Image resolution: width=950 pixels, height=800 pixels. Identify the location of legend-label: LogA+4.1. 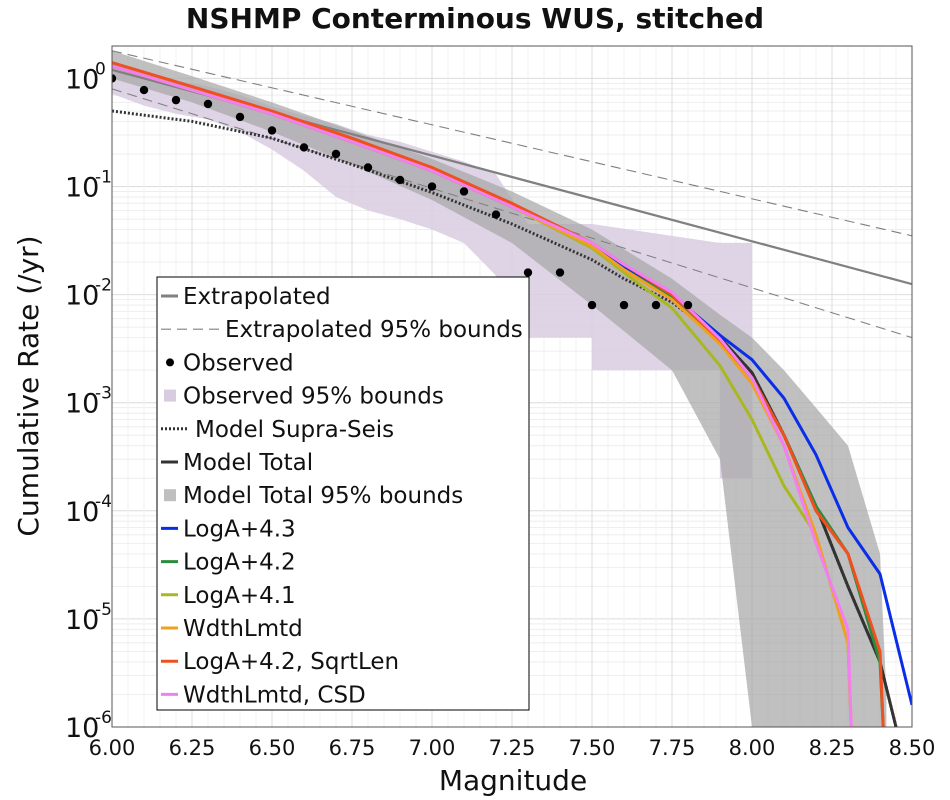
(239, 596).